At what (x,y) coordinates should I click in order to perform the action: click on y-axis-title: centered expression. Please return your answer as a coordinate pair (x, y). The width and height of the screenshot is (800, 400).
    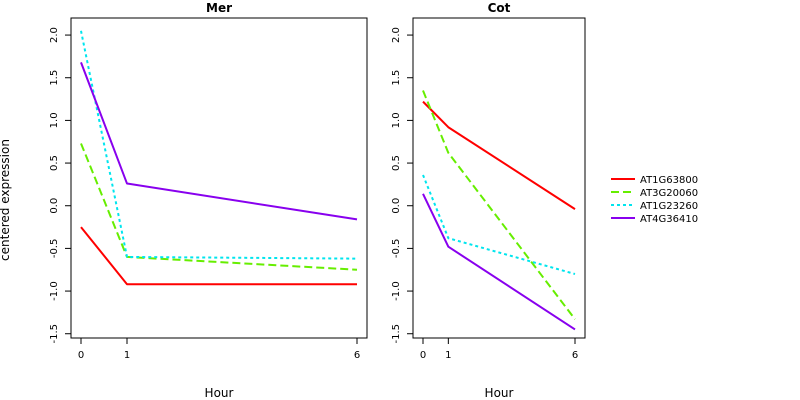
    Looking at the image, I should click on (6, 200).